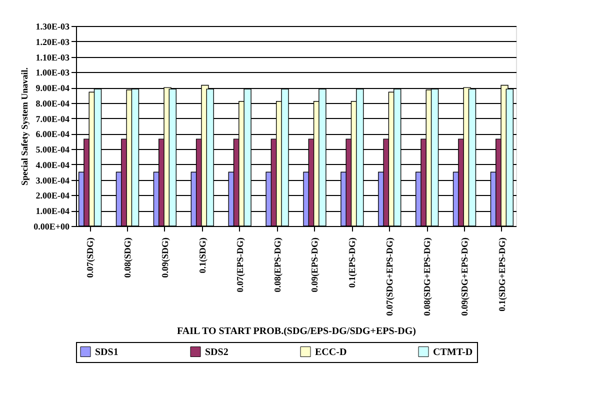  What do you see at coordinates (331, 352) in the screenshot?
I see `legend-label: ECC-D` at bounding box center [331, 352].